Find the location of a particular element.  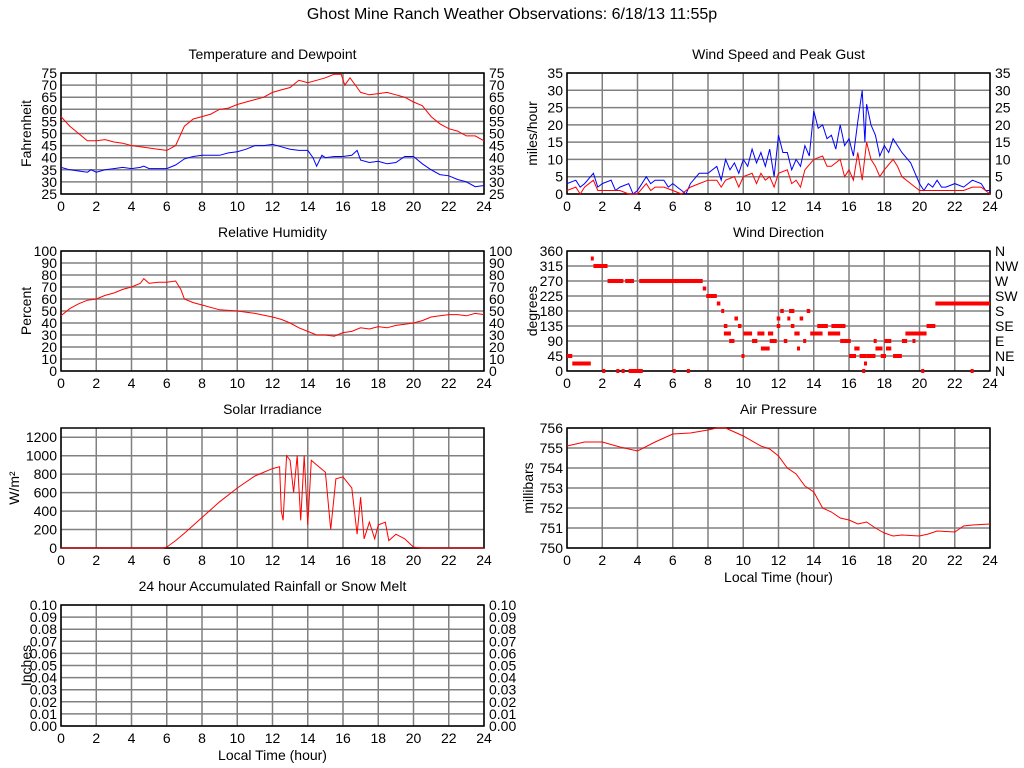

right-tick-label: 0.08 is located at coordinates (502, 629).